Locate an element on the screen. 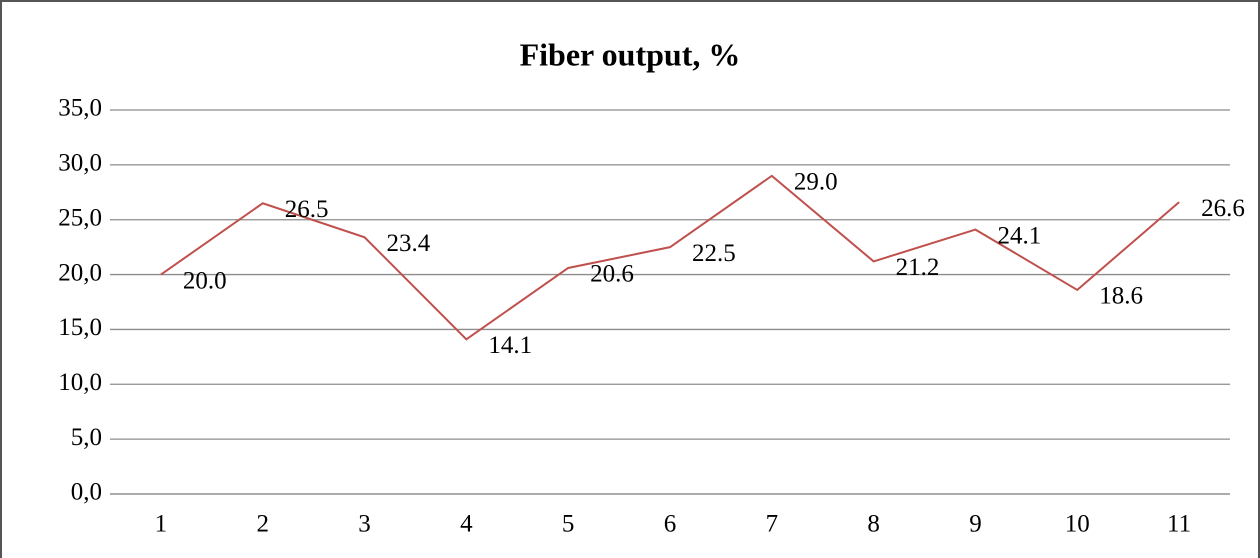 The width and height of the screenshot is (1260, 558). x-tick-label: 6 is located at coordinates (670, 524).